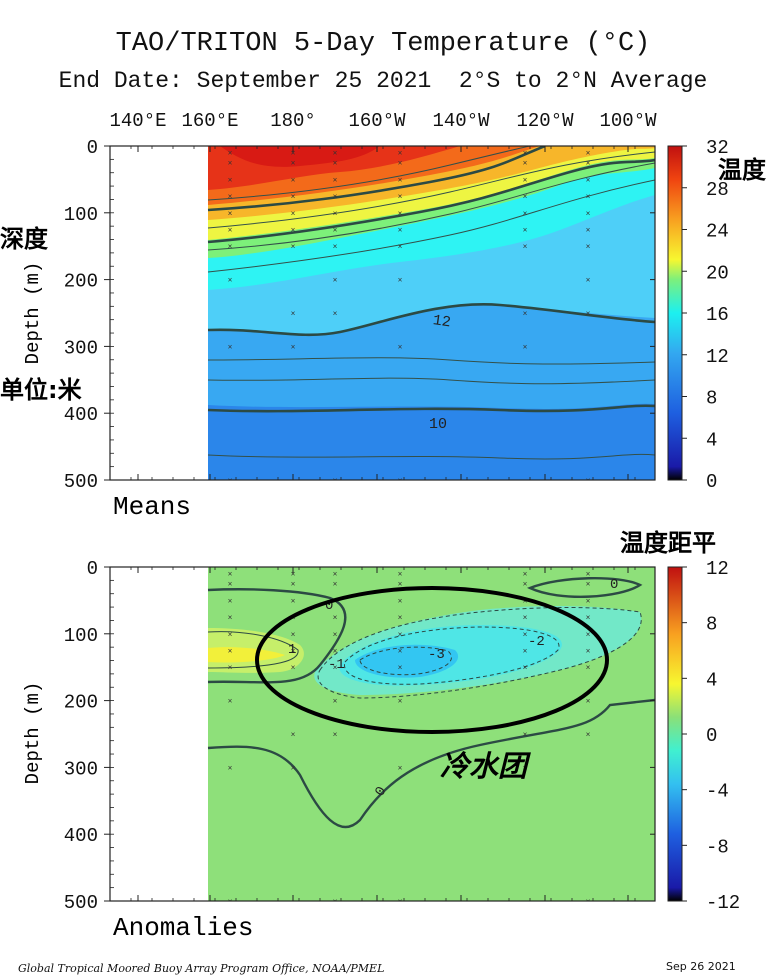 This screenshot has width=783, height=979. What do you see at coordinates (405, 661) in the screenshot?
I see `anom-contour-minus3` at bounding box center [405, 661].